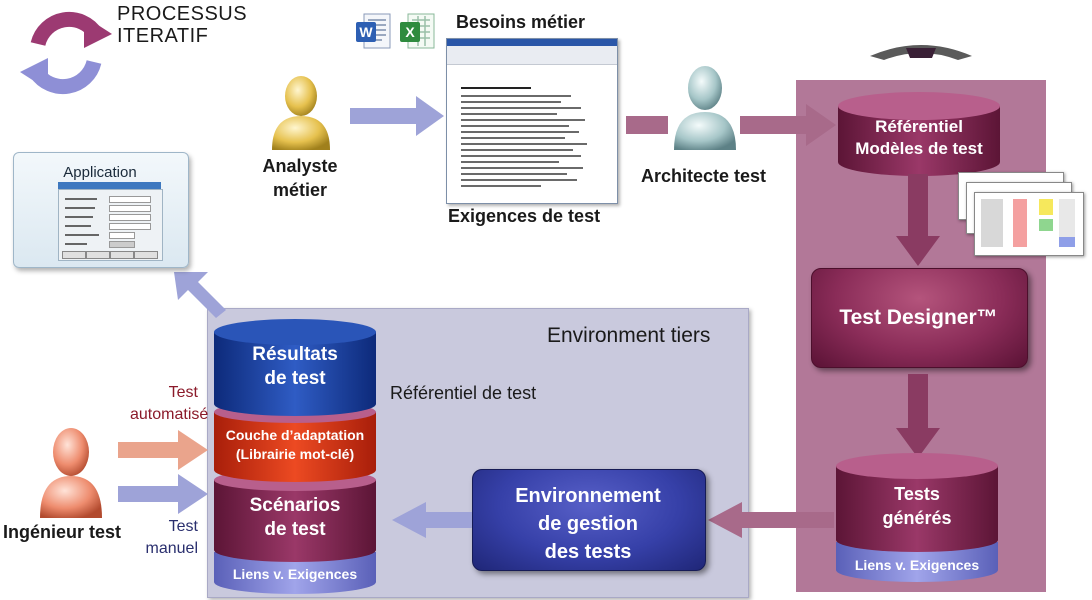  I want to click on referentiel-label-line2: Modèles de test, so click(919, 148).